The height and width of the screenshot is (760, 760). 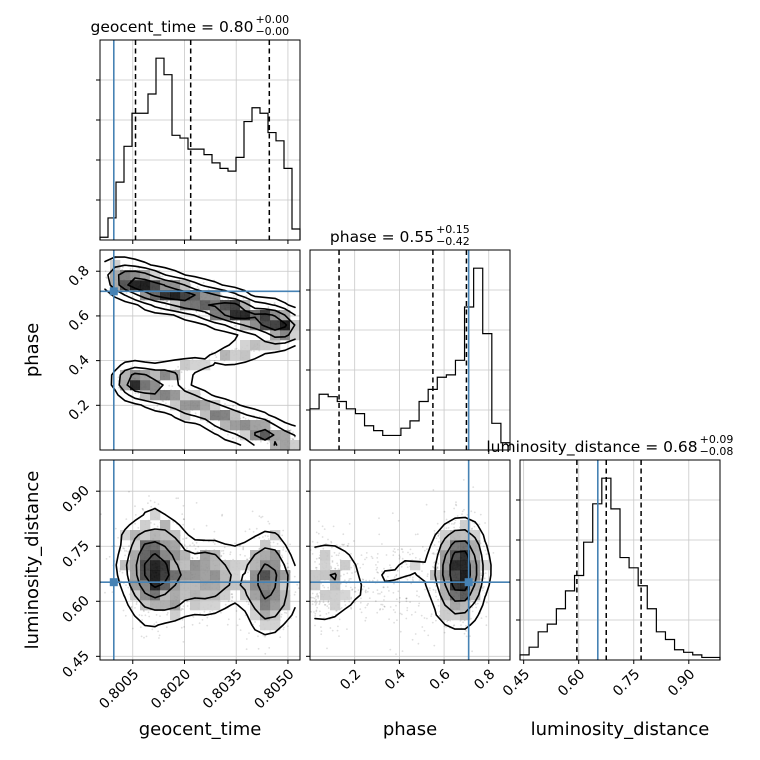 What do you see at coordinates (79, 320) in the screenshot?
I see `ytick-label-phase-2: 0.6` at bounding box center [79, 320].